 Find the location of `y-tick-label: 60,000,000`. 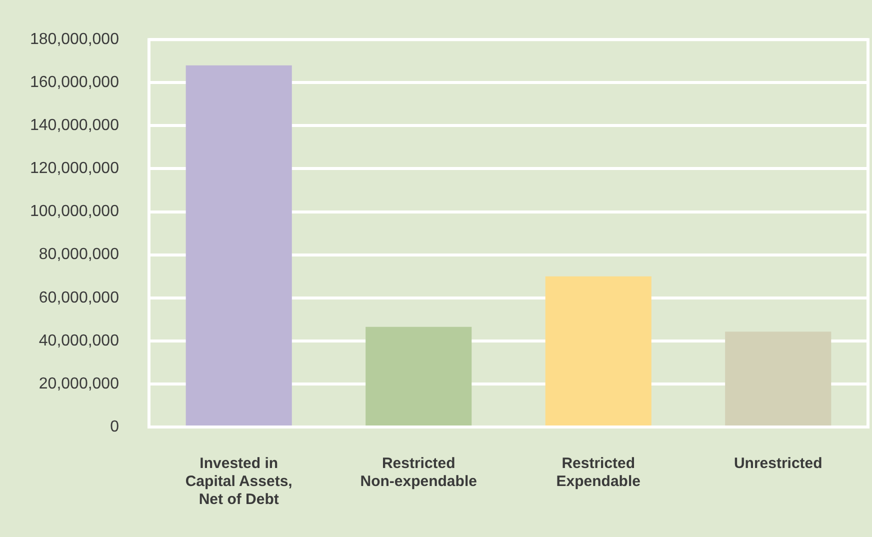

y-tick-label: 60,000,000 is located at coordinates (79, 297).